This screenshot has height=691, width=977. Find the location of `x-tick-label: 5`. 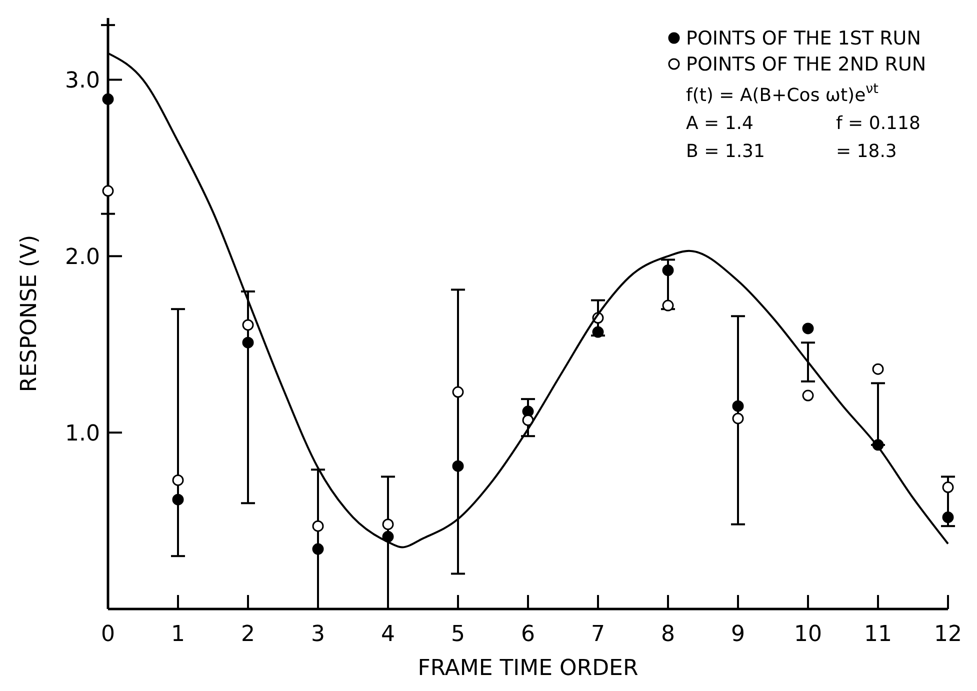

x-tick-label: 5 is located at coordinates (458, 634).